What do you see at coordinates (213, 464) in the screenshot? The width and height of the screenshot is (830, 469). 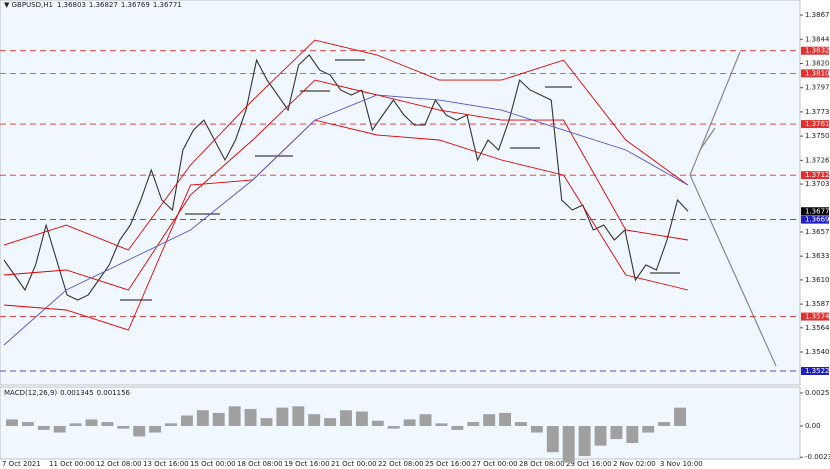 I see `x-tick-label: 15 Oct 00:00` at bounding box center [213, 464].